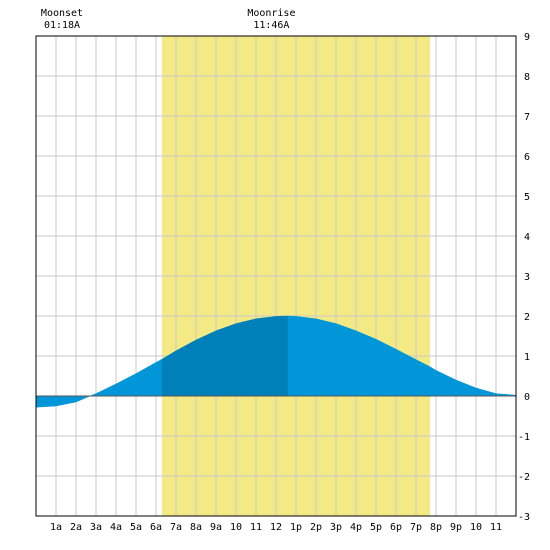 This screenshot has width=550, height=550. I want to click on y-tick-label: 2, so click(527, 317).